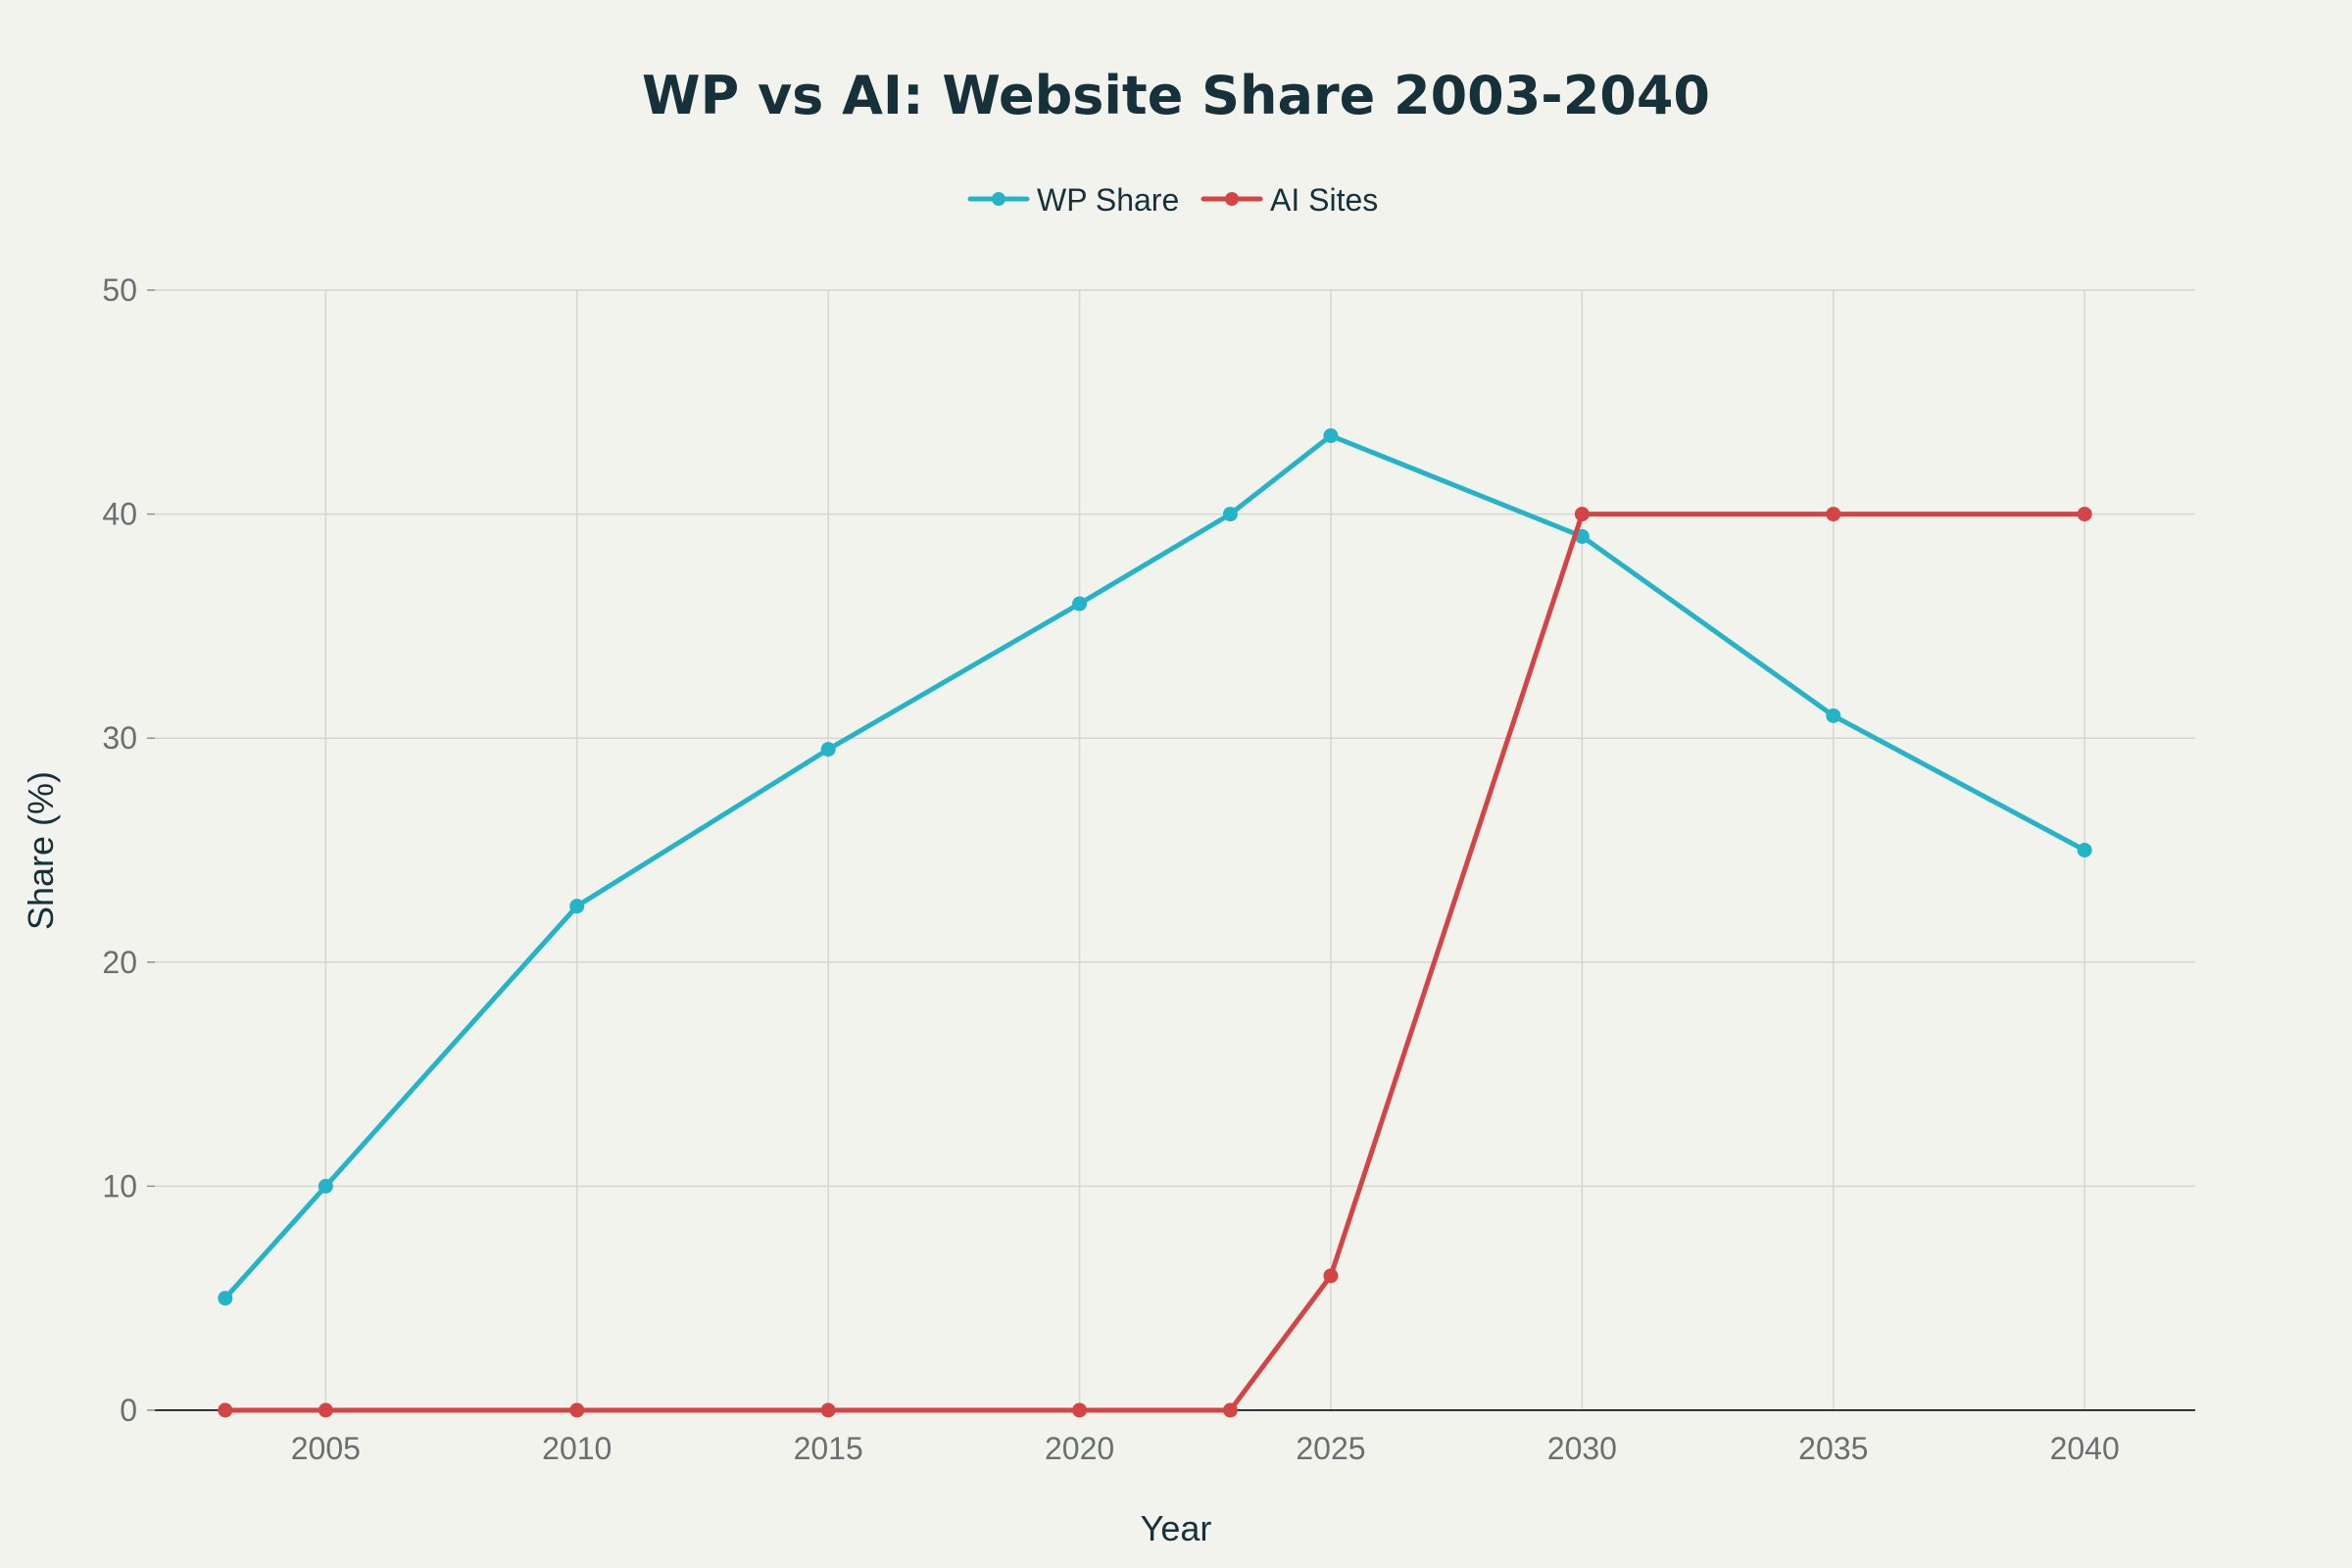 The height and width of the screenshot is (1568, 2352). What do you see at coordinates (828, 1448) in the screenshot?
I see `x-tick-label: 2015` at bounding box center [828, 1448].